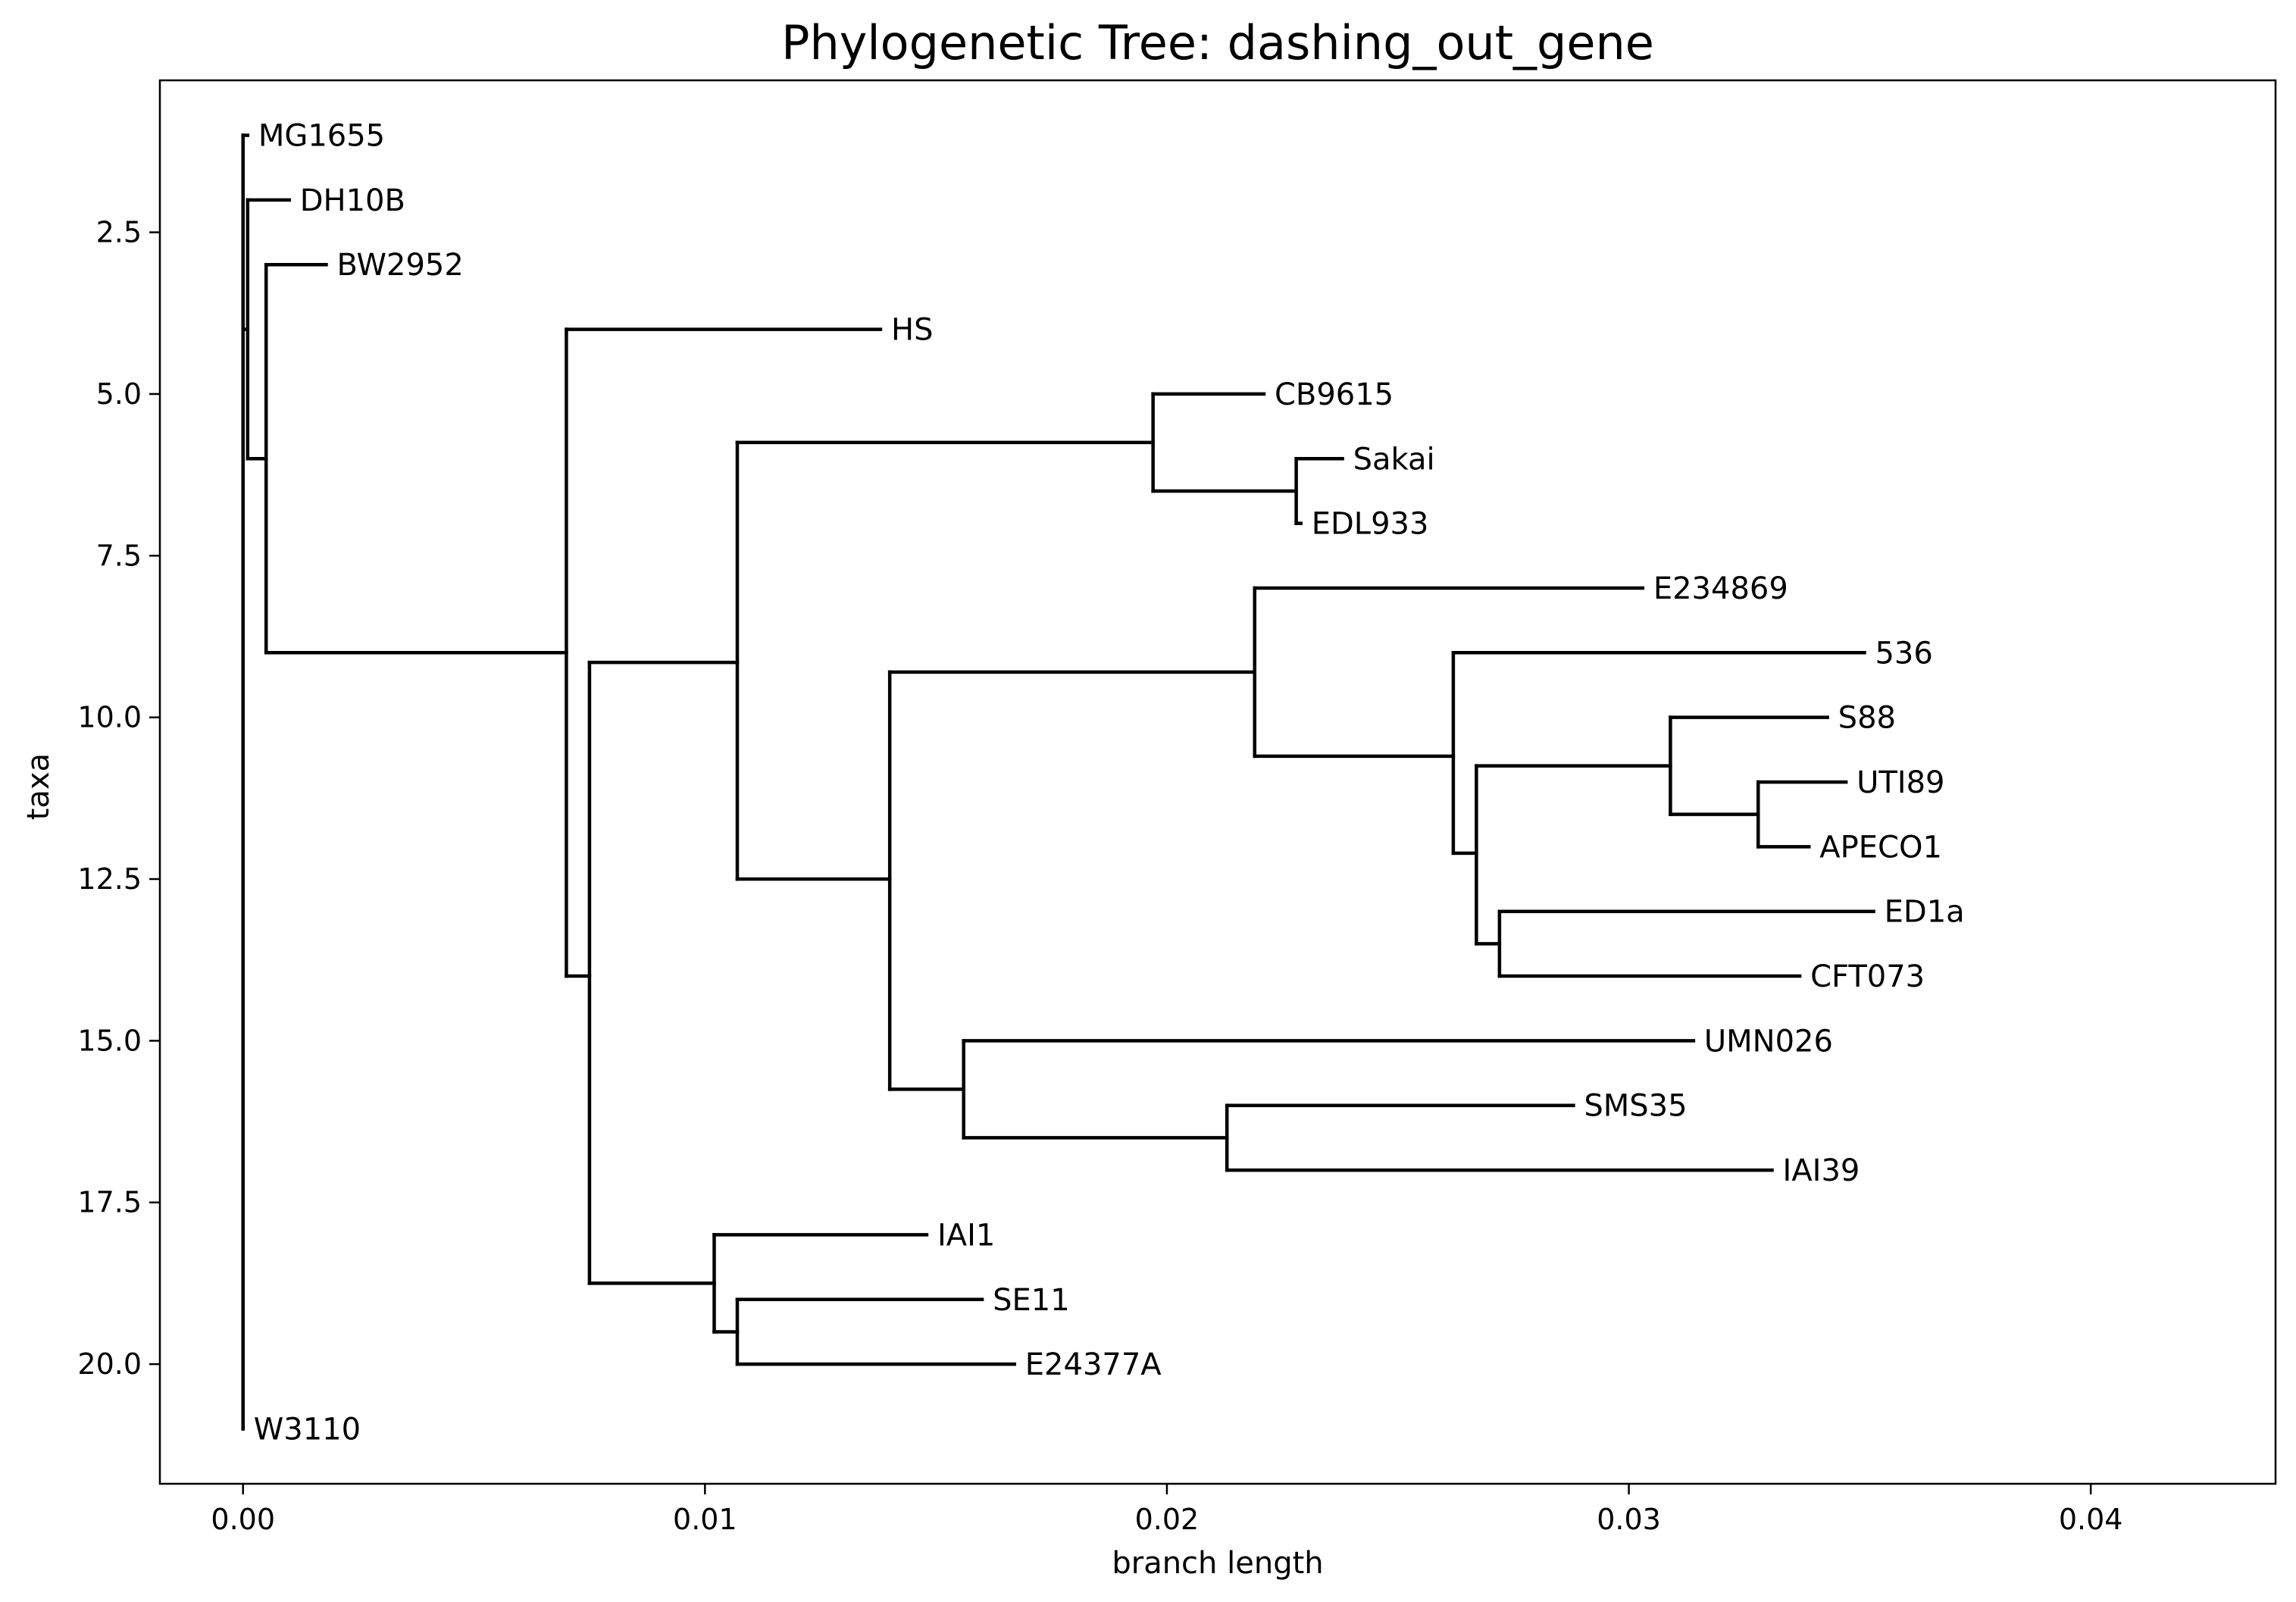  Describe the element at coordinates (1636, 1106) in the screenshot. I see `leaf-label-SMS35: SMS35` at that location.